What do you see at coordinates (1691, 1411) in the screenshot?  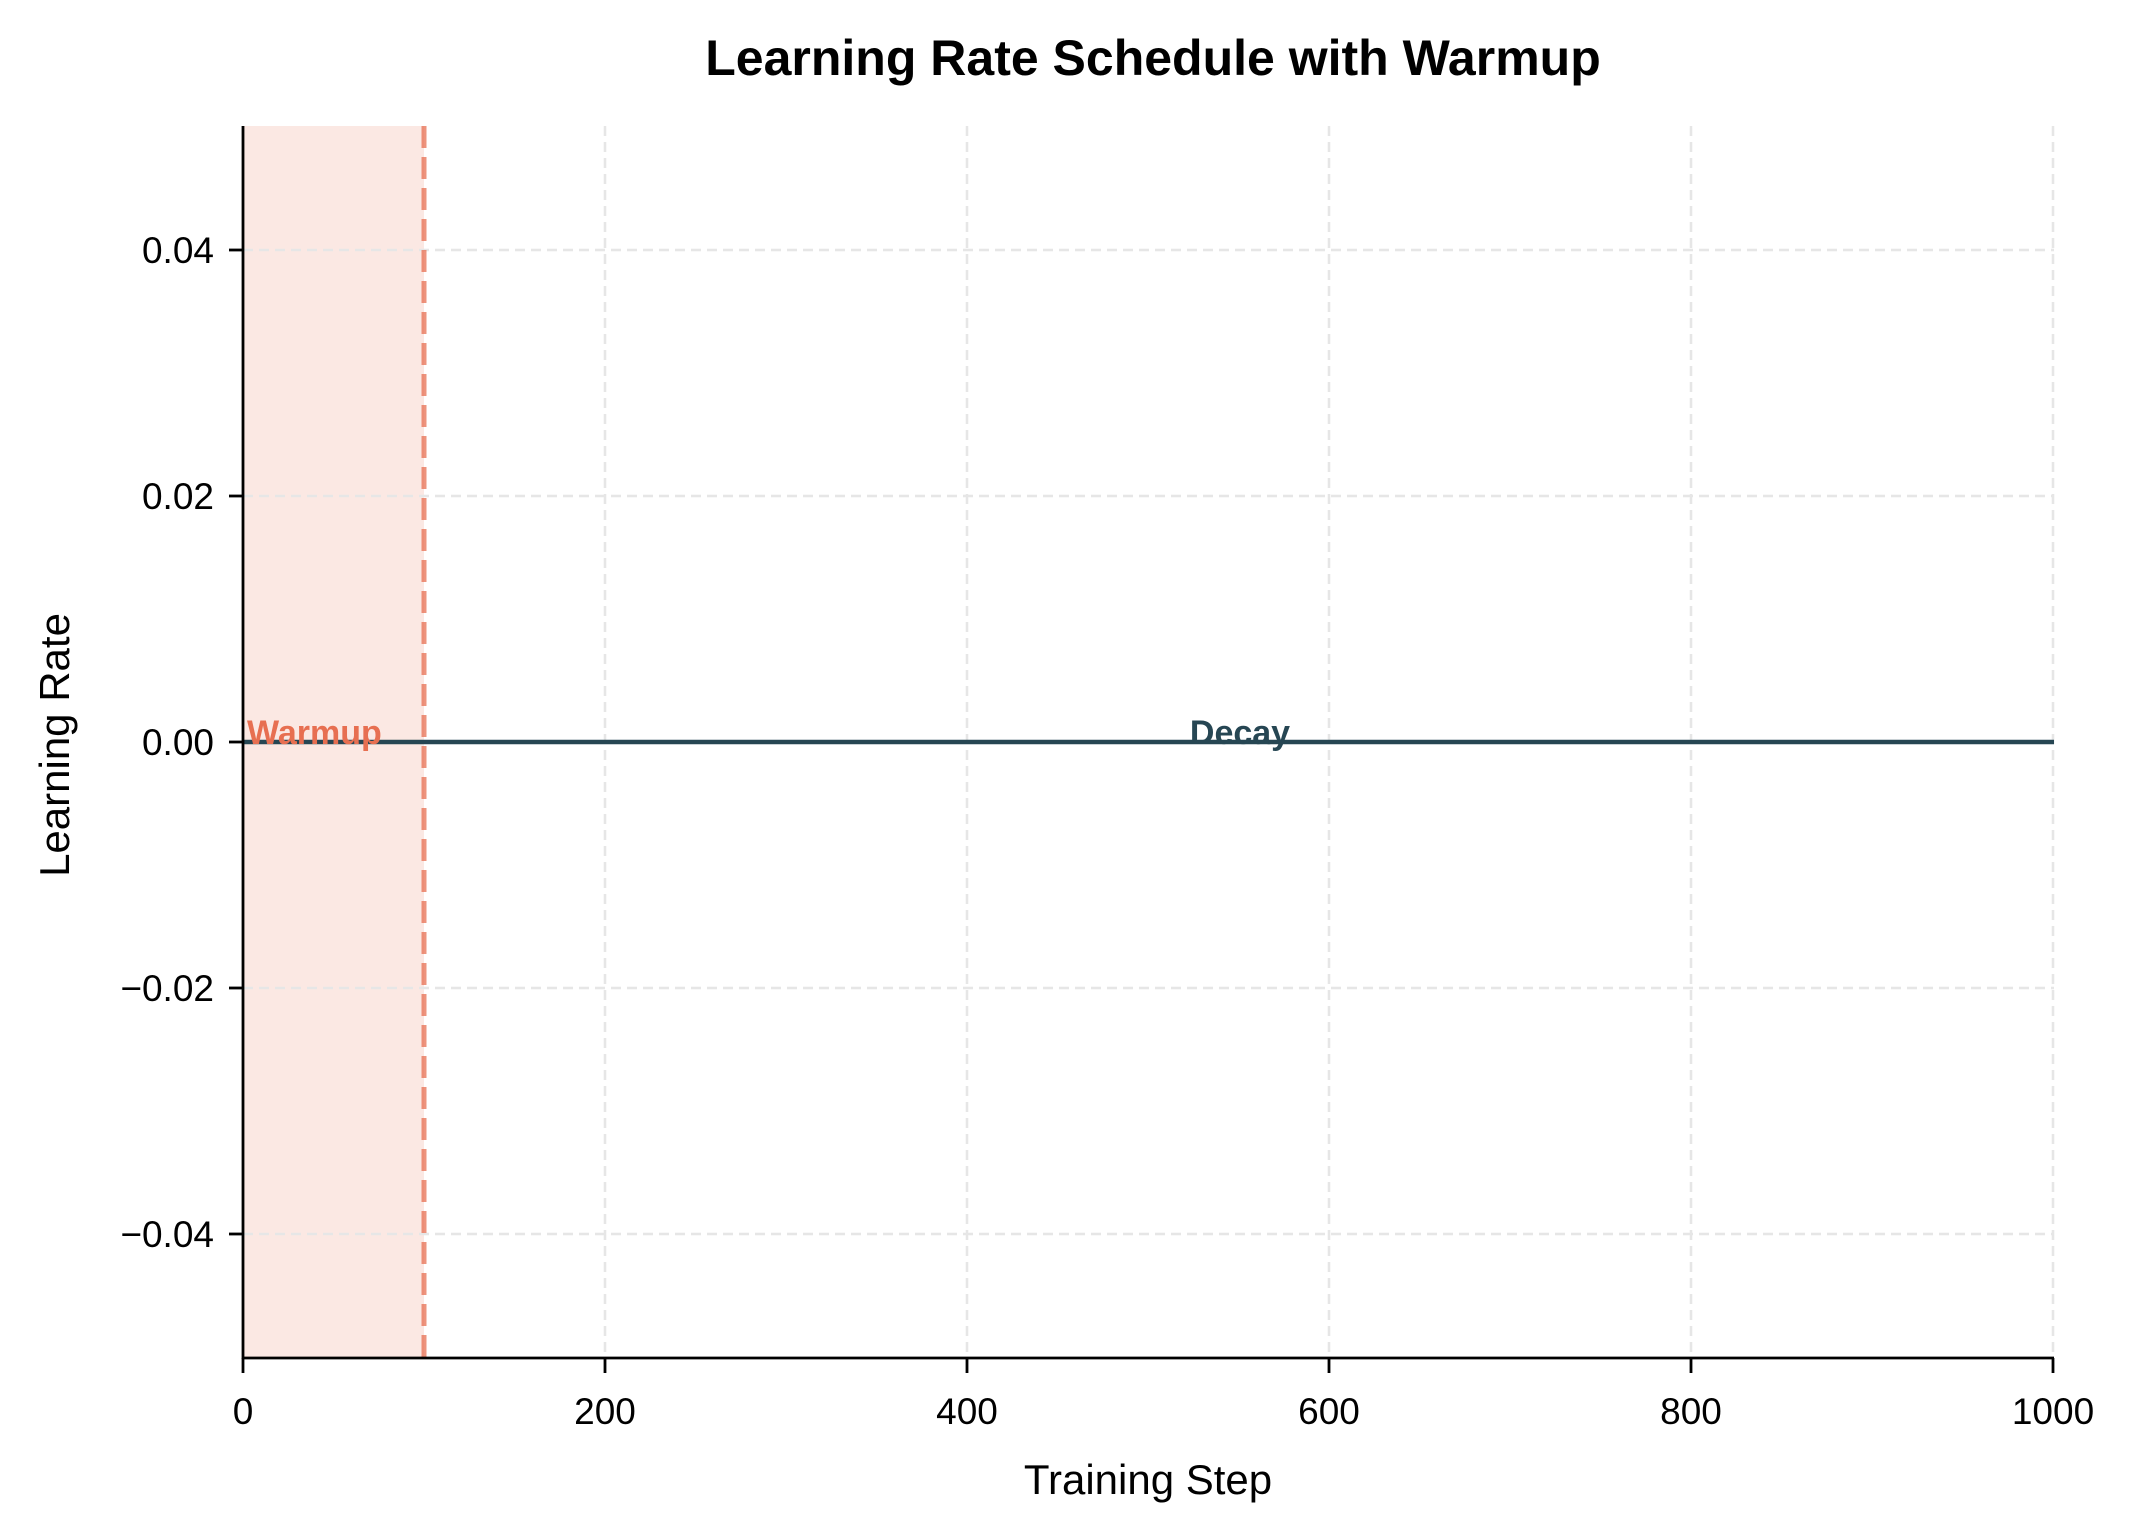 I see `x-tick-label: 800` at bounding box center [1691, 1411].